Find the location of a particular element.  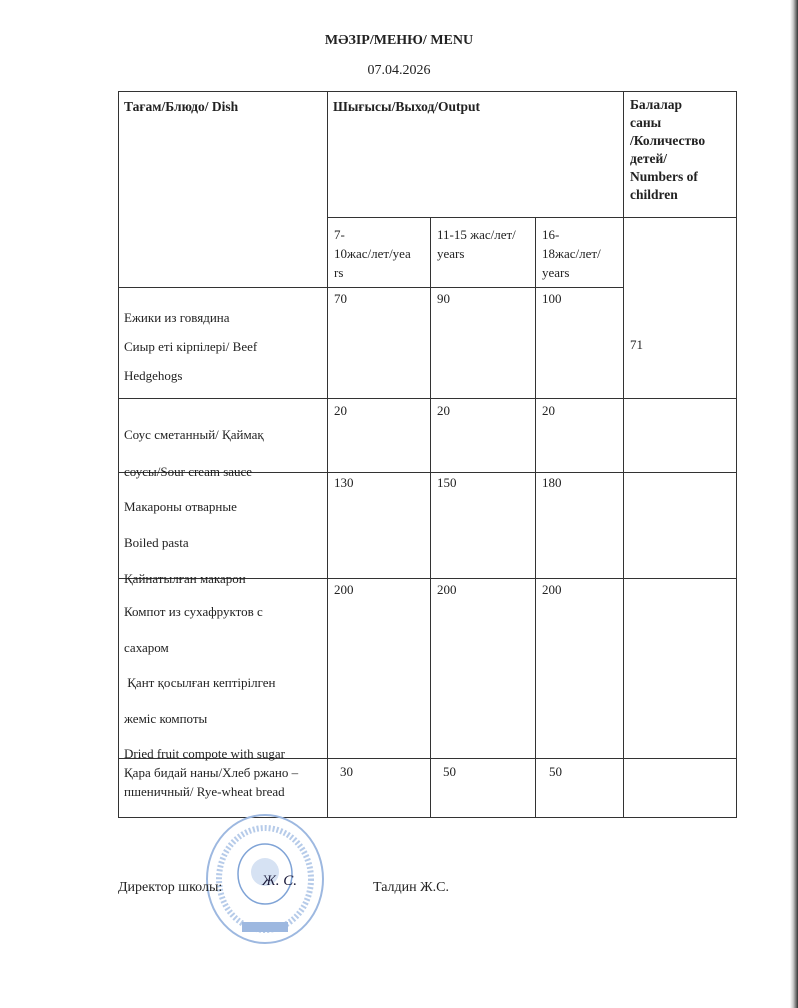

value-7-10: 30 is located at coordinates (346, 771).